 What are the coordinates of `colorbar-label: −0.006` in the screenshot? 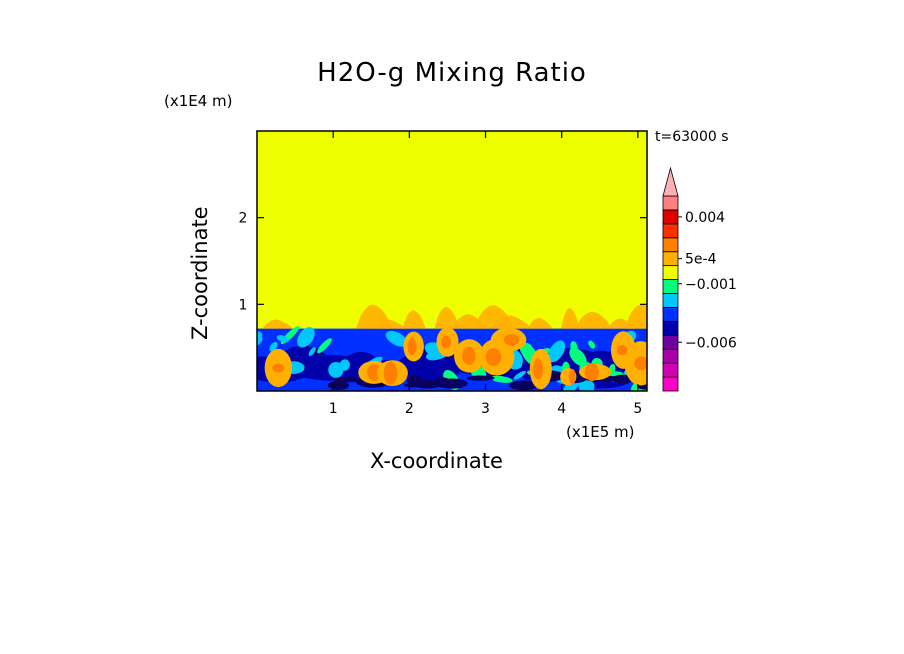 It's located at (711, 343).